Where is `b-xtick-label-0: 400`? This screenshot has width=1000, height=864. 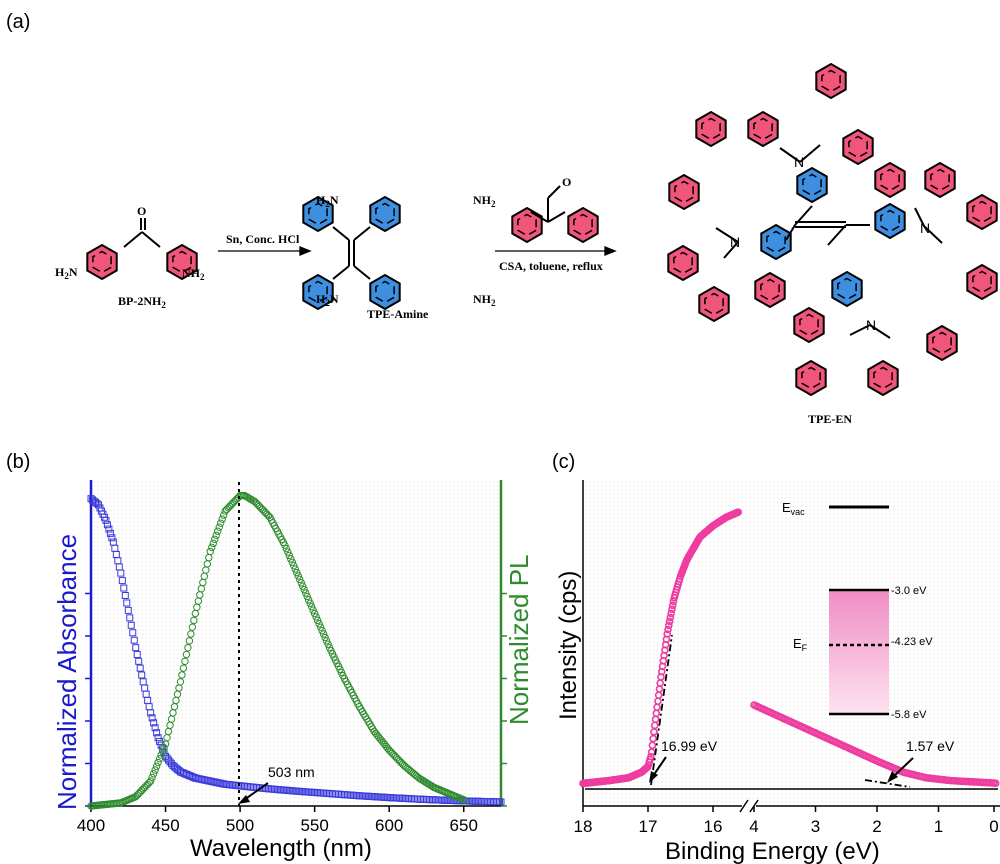 b-xtick-label-0: 400 is located at coordinates (91, 825).